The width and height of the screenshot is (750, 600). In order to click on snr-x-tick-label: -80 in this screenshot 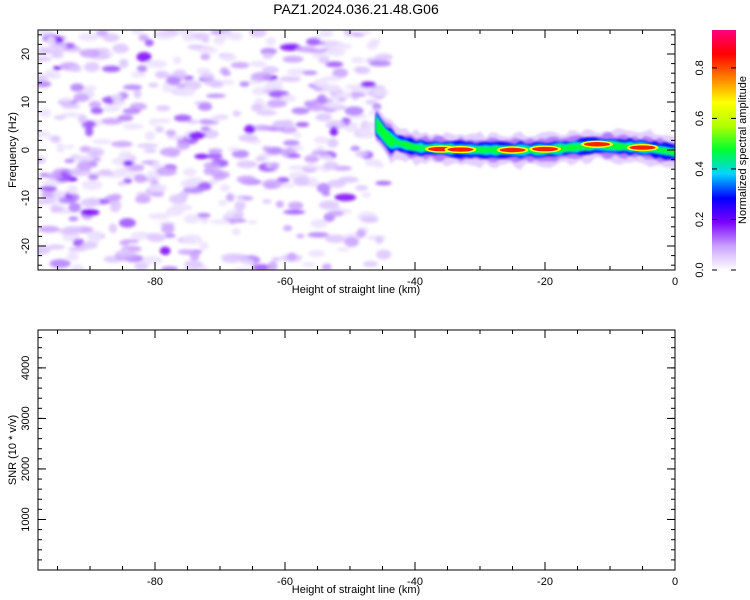, I will do `click(155, 582)`.